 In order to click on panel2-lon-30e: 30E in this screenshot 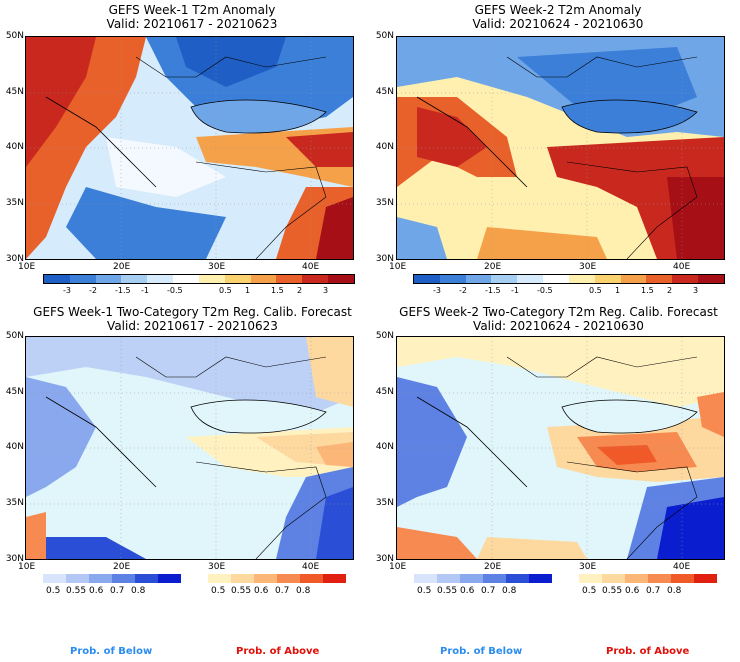, I will do `click(588, 267)`.